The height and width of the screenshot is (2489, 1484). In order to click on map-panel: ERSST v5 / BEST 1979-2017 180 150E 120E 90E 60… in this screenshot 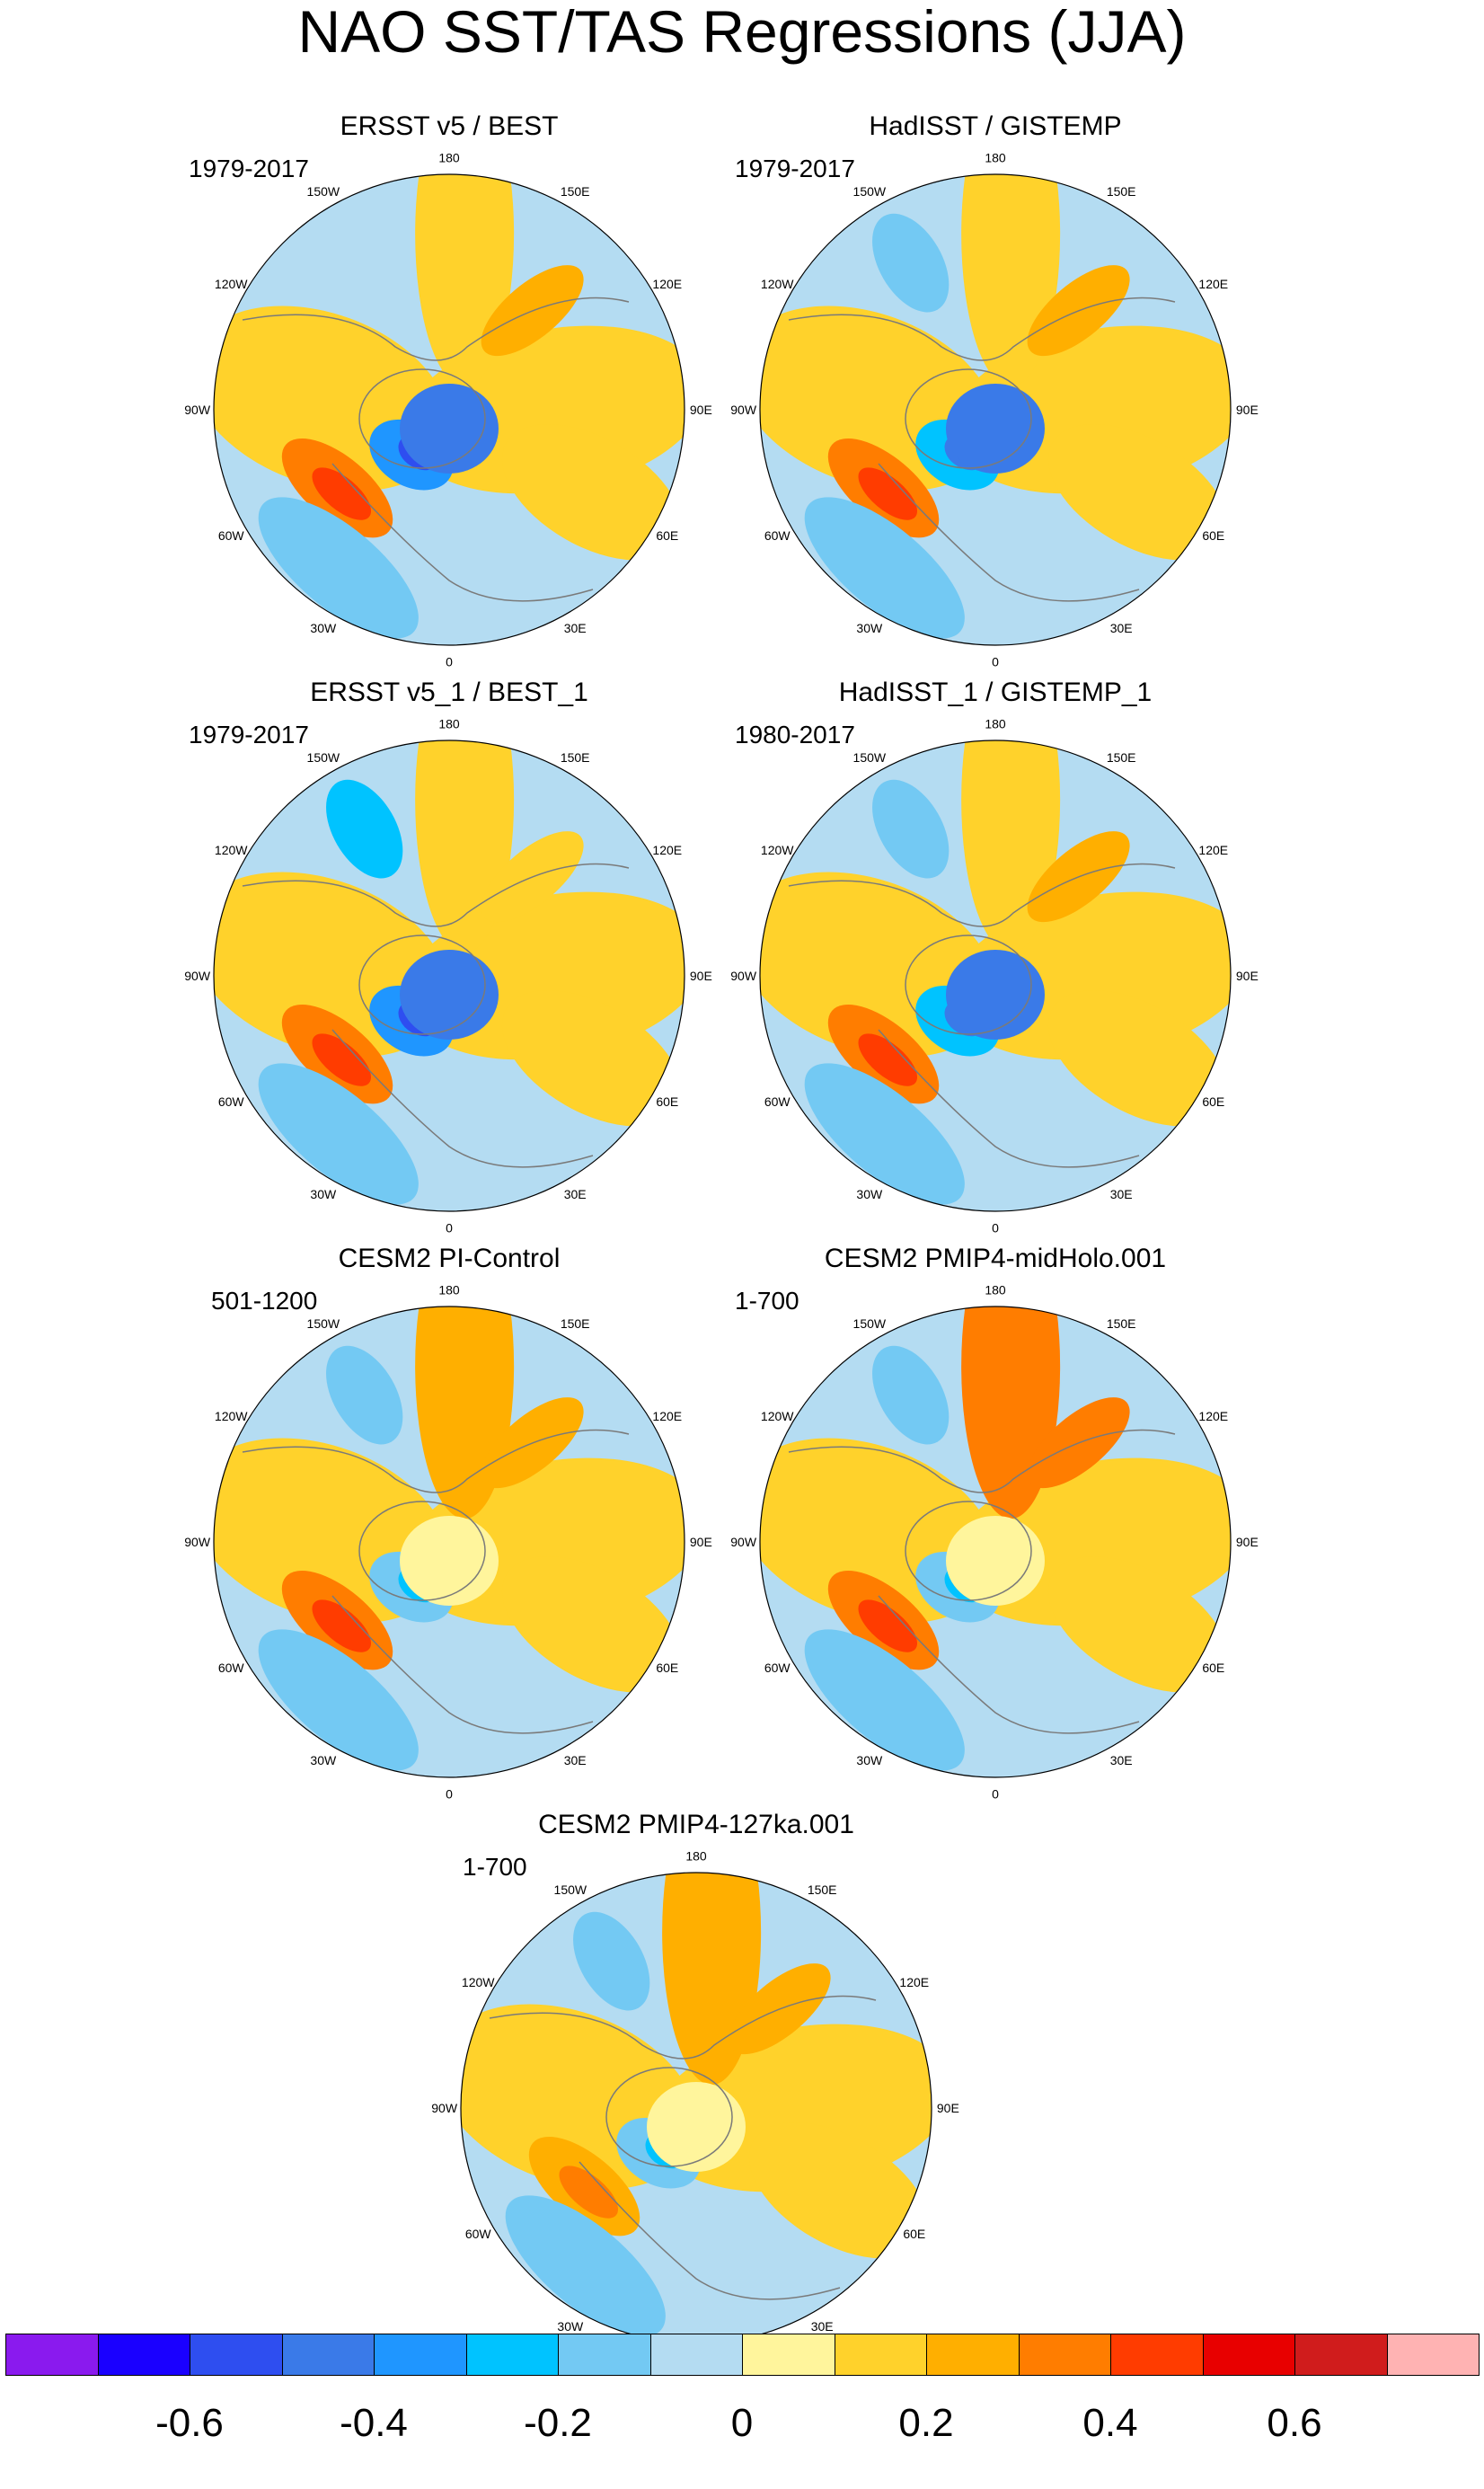, I will do `click(449, 391)`.